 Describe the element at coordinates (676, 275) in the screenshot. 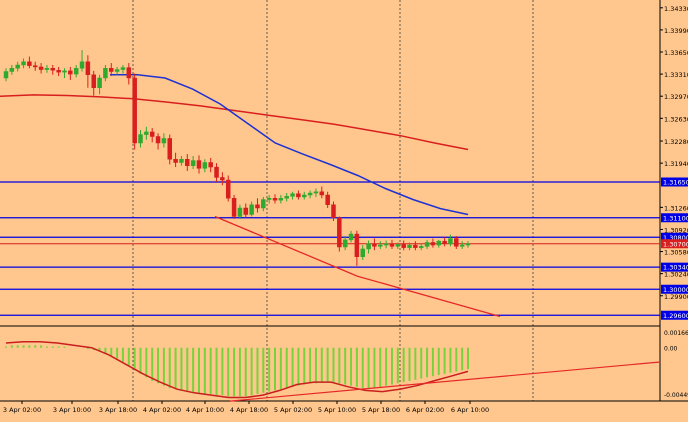

I see `price-tick-label: 1.30240` at that location.